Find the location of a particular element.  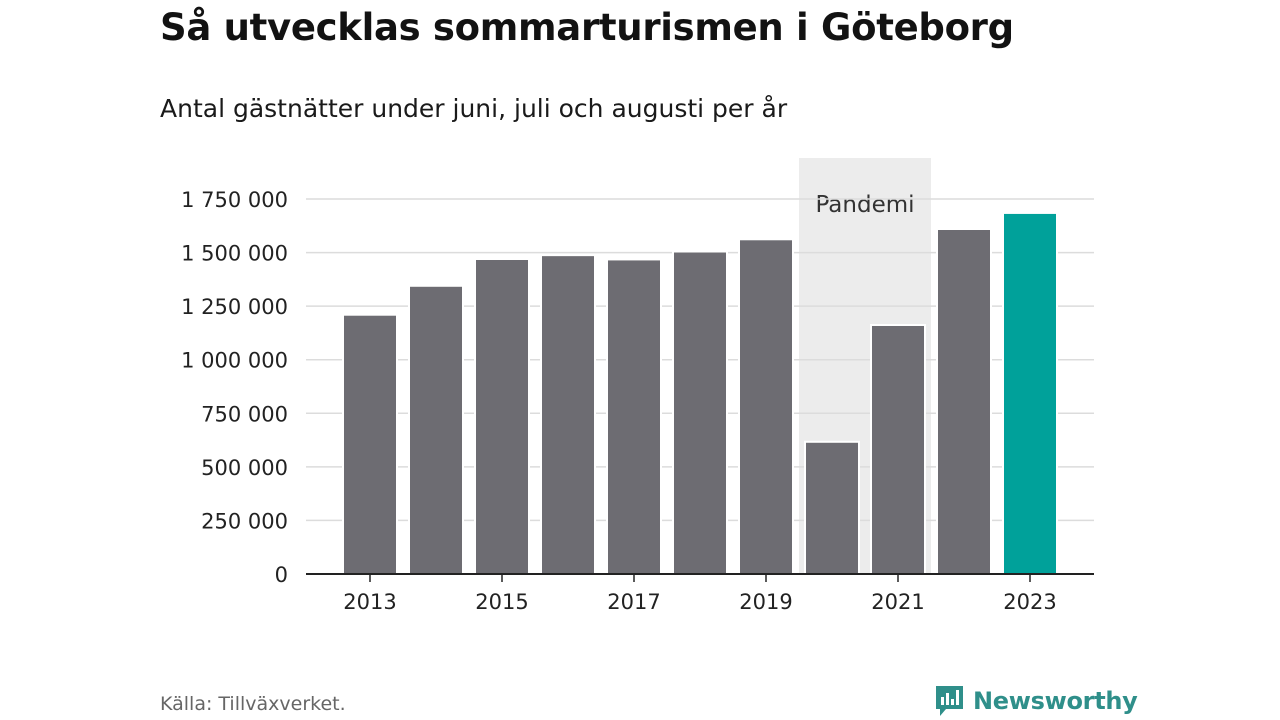

source-note: Källa: Tillväxverket. is located at coordinates (253, 704).